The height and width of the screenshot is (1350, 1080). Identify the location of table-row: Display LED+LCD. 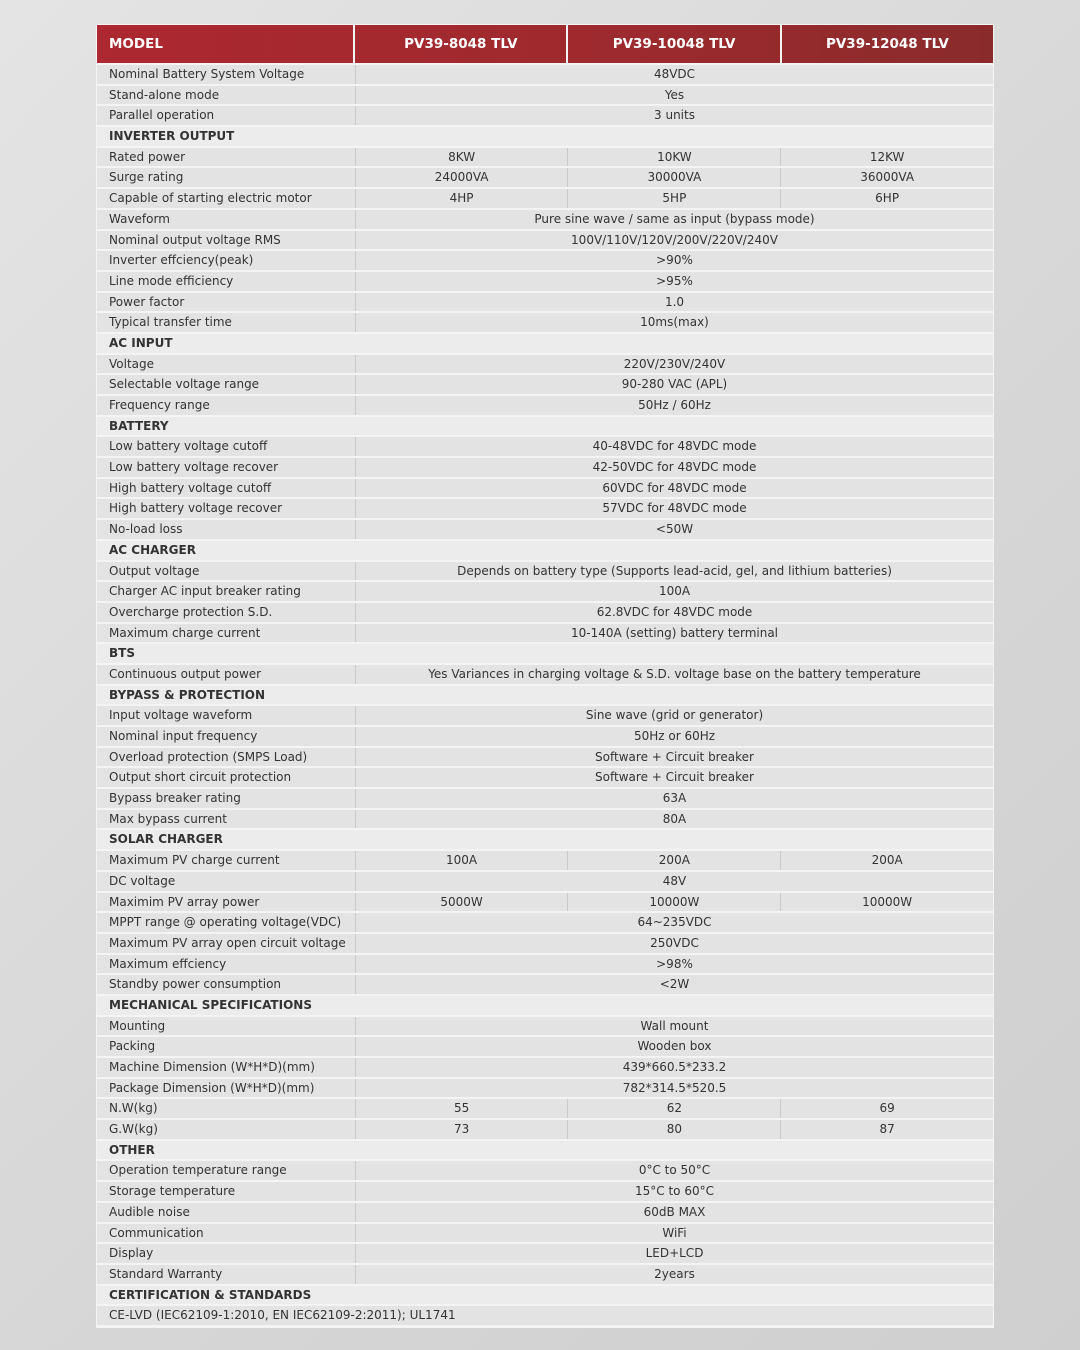
(545, 1253).